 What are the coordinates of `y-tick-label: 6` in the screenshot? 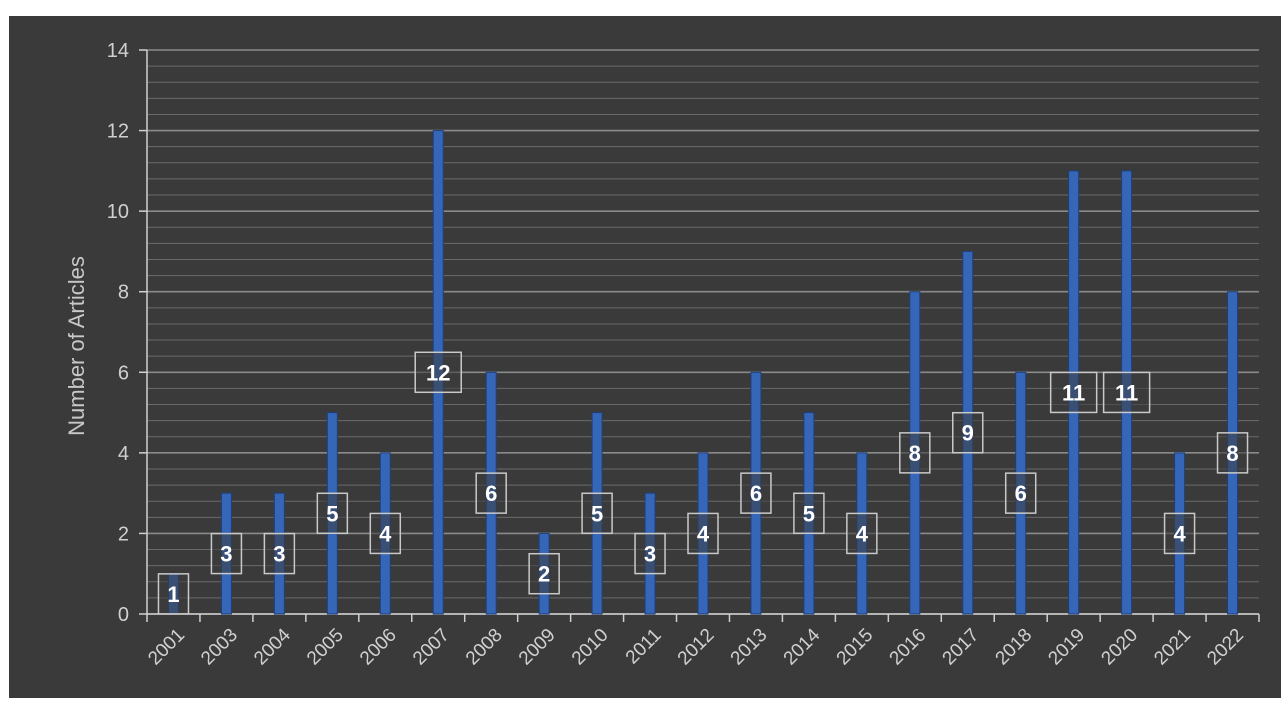 It's located at (123, 373).